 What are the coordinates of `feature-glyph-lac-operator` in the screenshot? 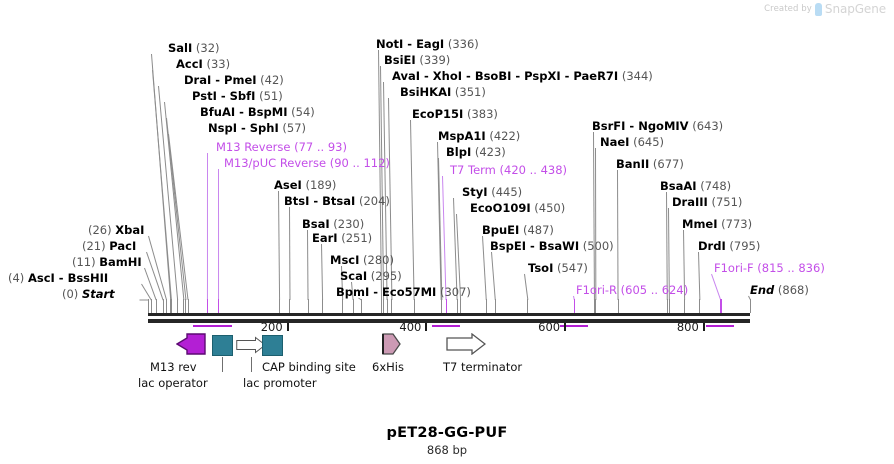 It's located at (222, 345).